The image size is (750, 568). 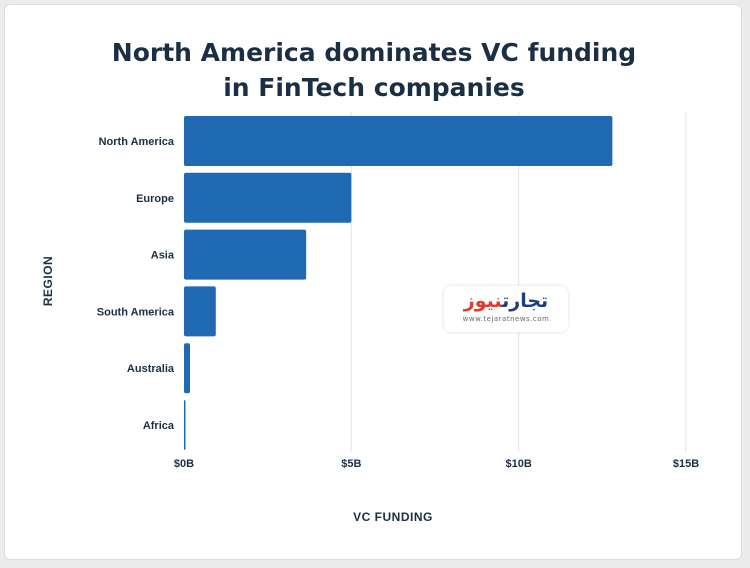 What do you see at coordinates (398, 141) in the screenshot?
I see `bar-north-america` at bounding box center [398, 141].